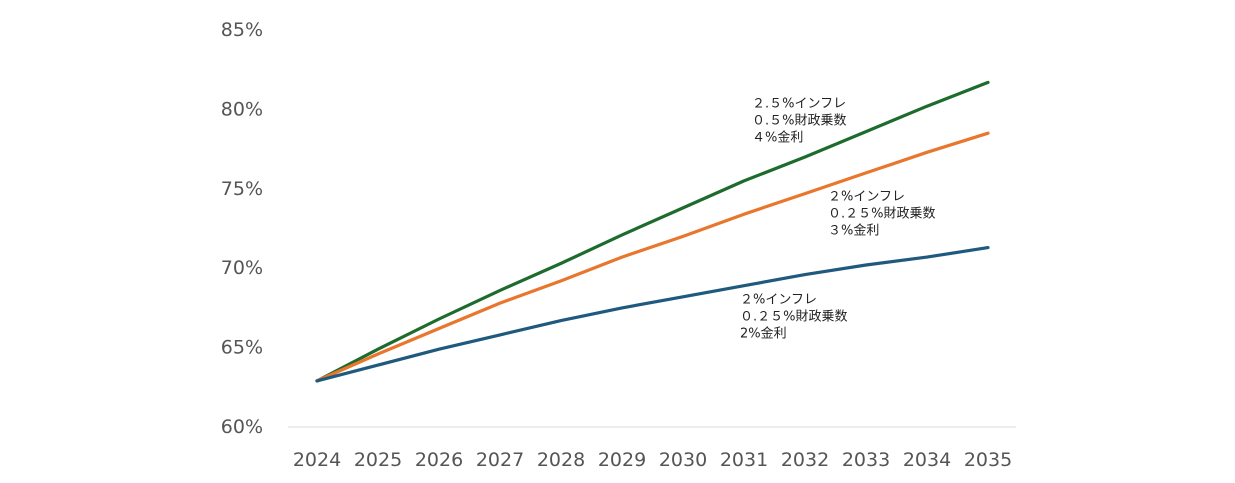 Image resolution: width=1235 pixels, height=483 pixels. What do you see at coordinates (927, 460) in the screenshot?
I see `x-tick-label: 2034` at bounding box center [927, 460].